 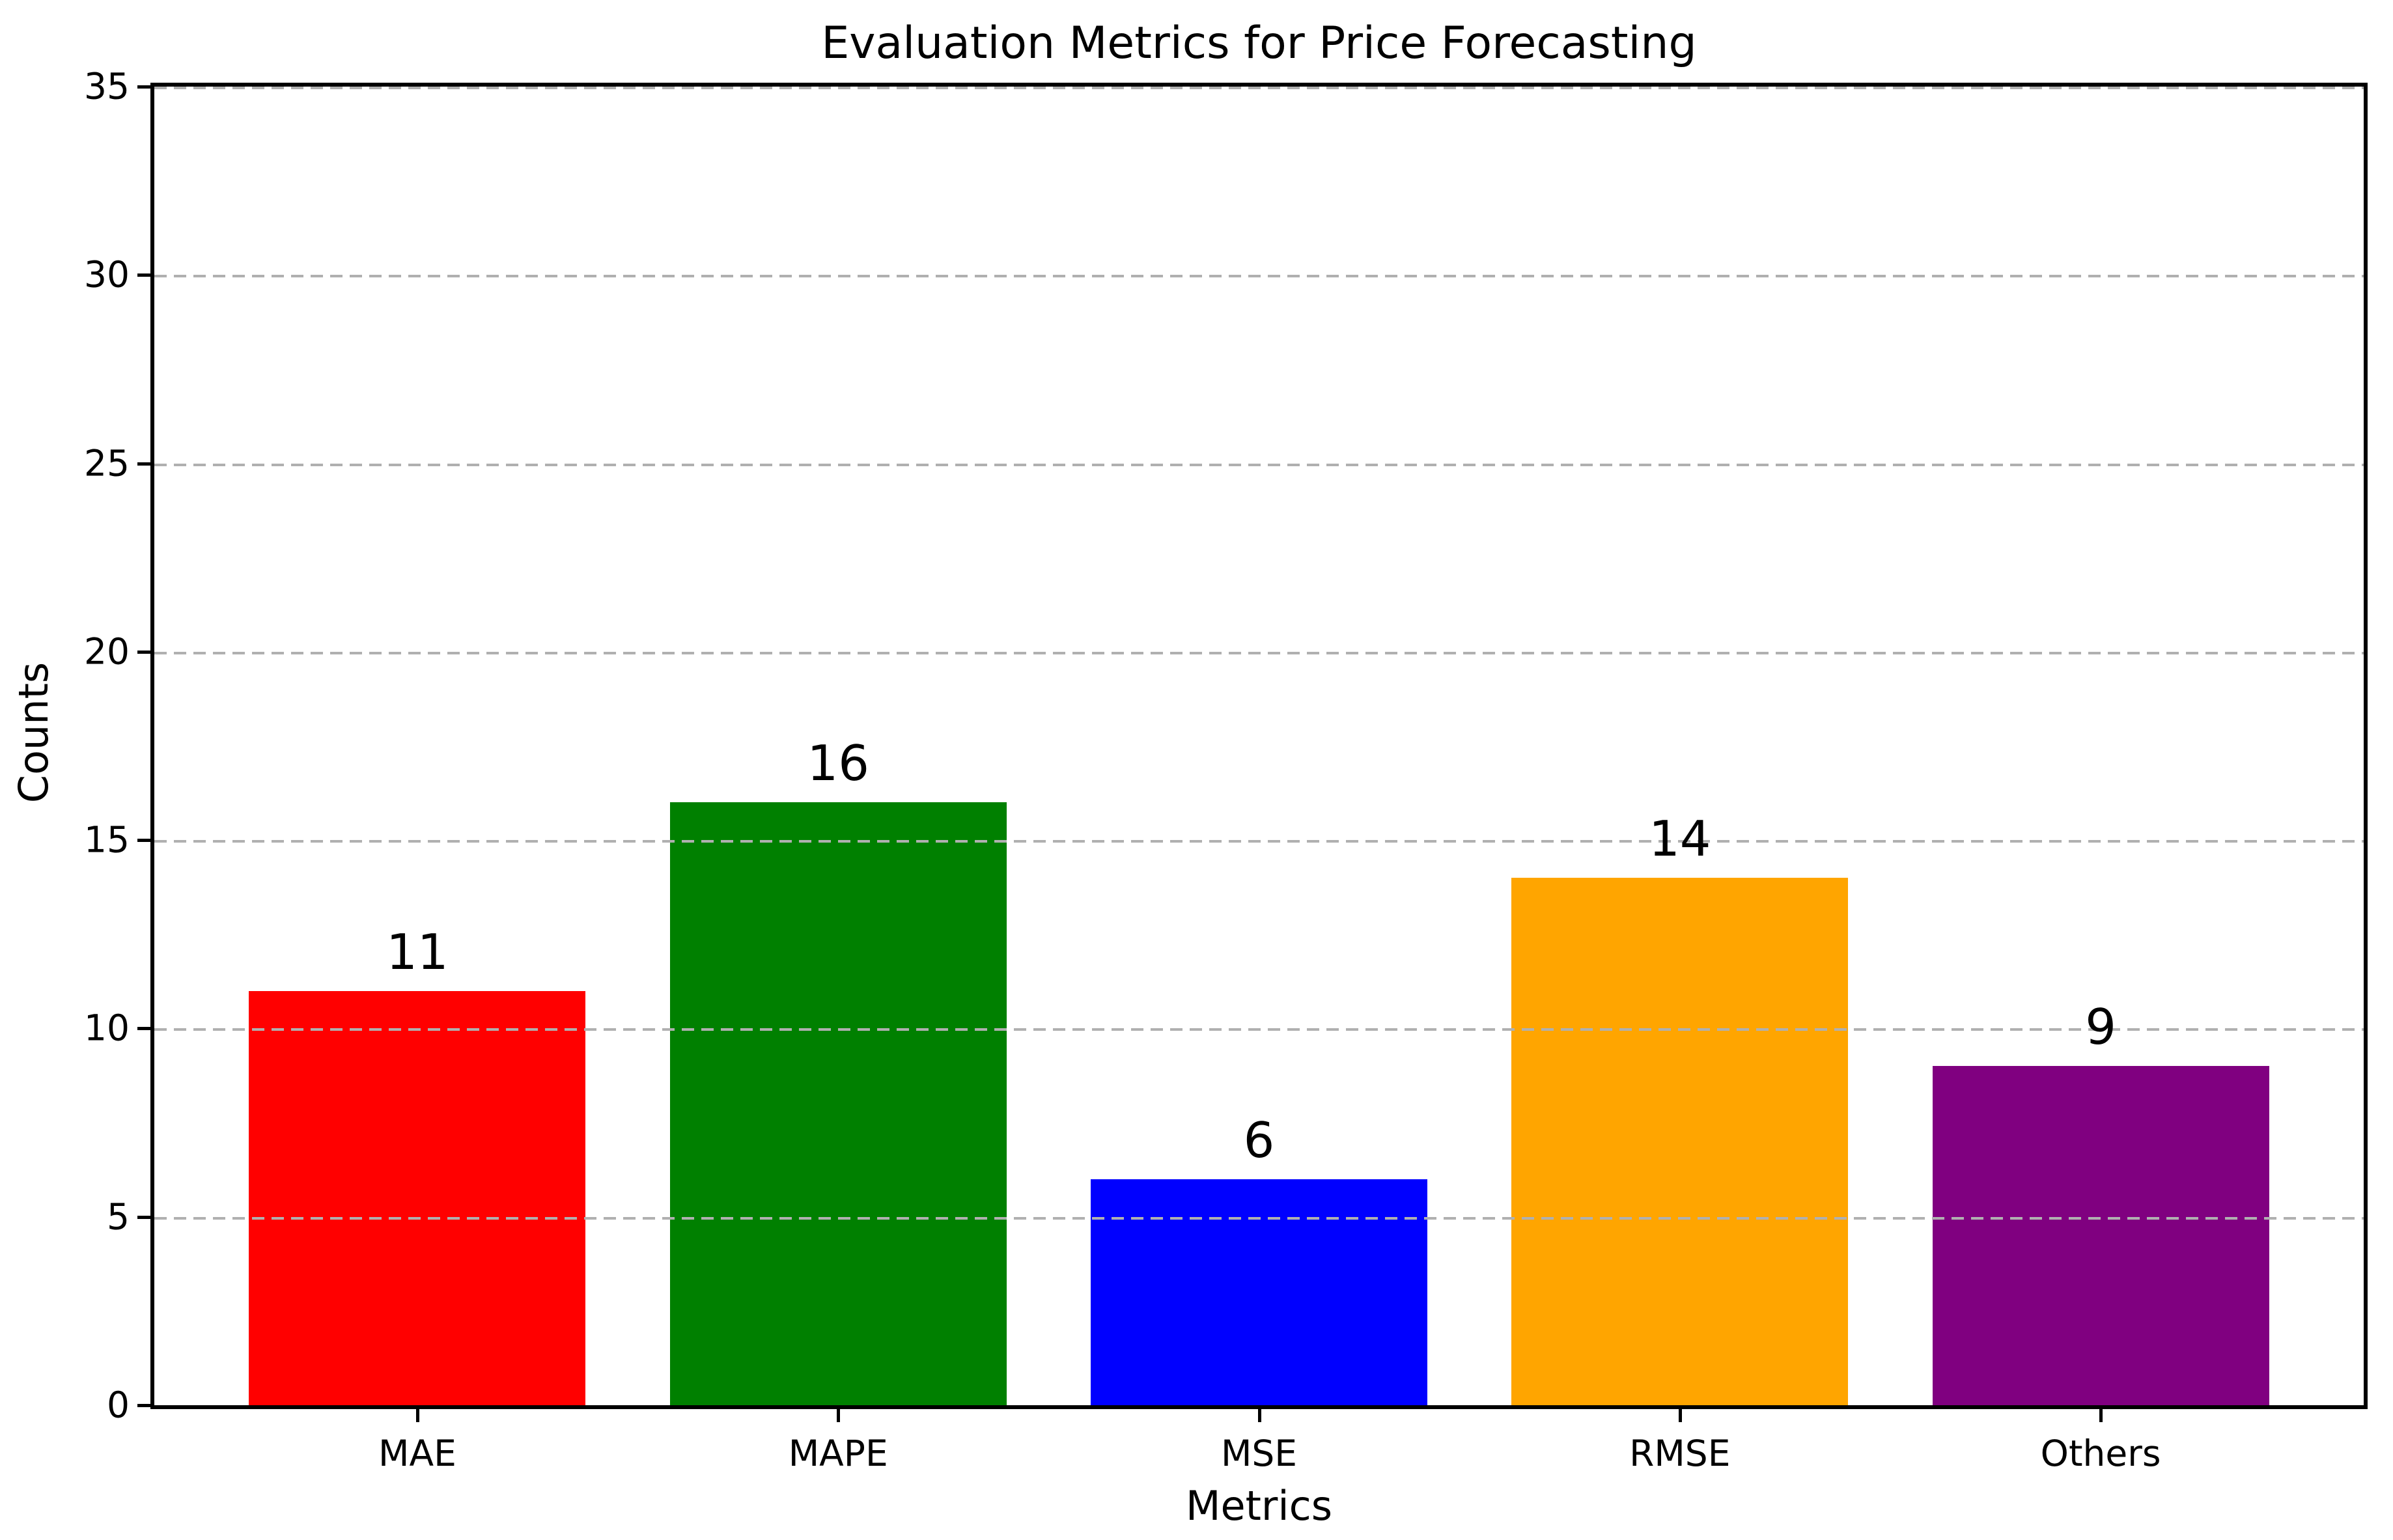 I want to click on x-tick-label-others: Others, so click(x=2100, y=1453).